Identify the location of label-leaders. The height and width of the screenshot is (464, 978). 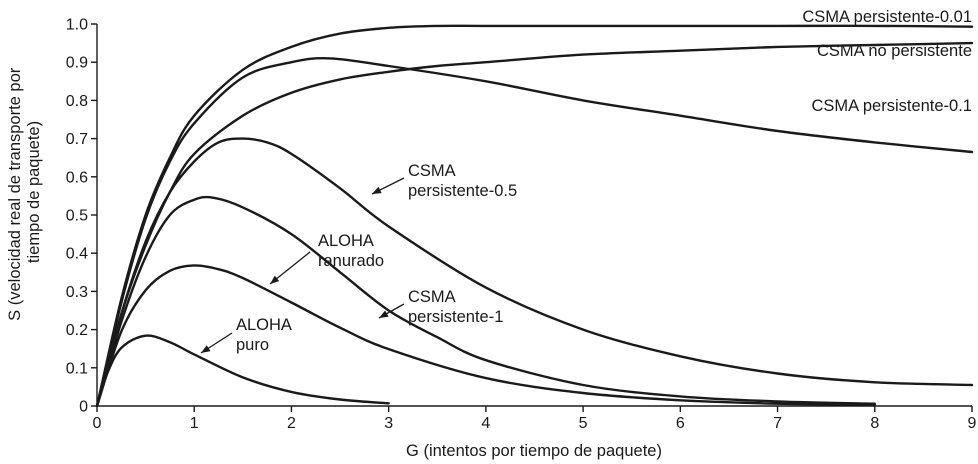
(302, 265).